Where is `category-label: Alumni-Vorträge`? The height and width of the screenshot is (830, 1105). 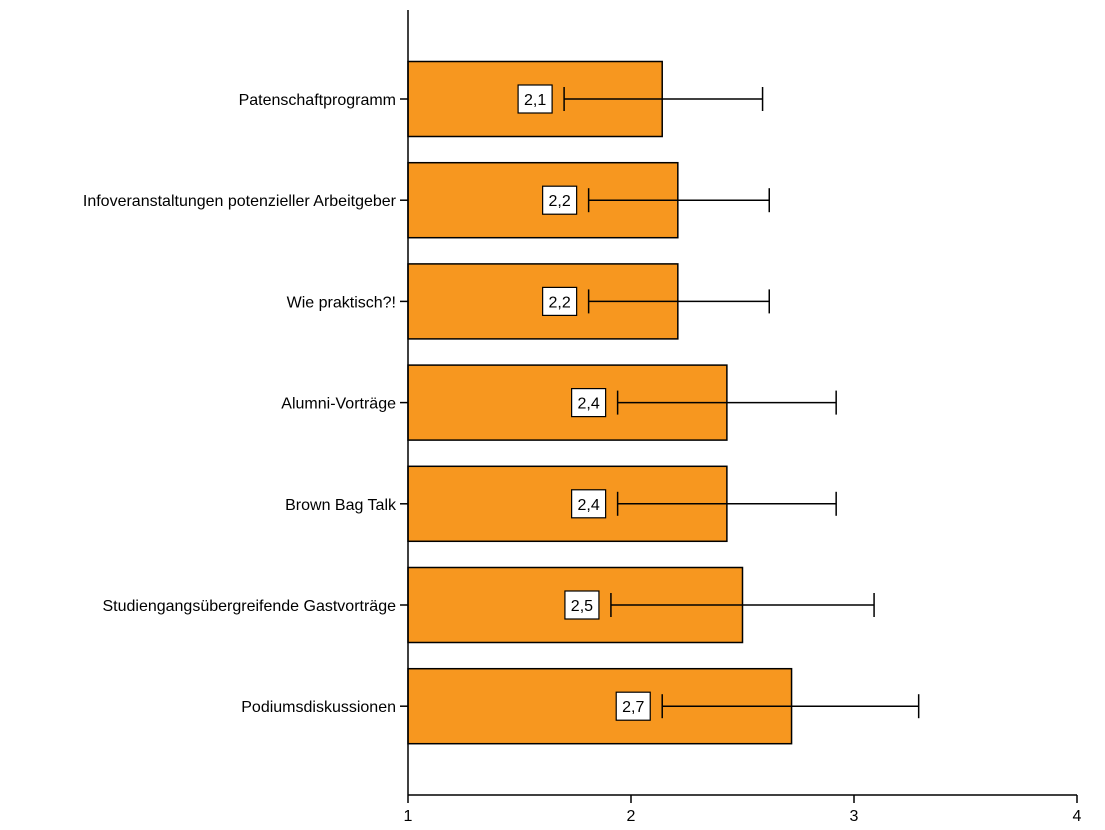
category-label: Alumni-Vorträge is located at coordinates (338, 404).